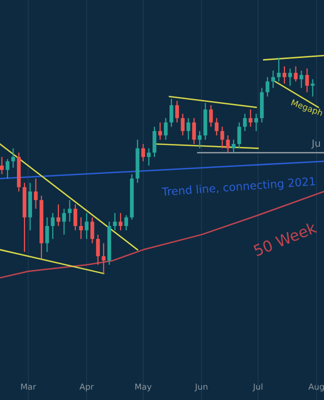 Image resolution: width=324 pixels, height=400 pixels. I want to click on annotation: Trend line, connecting 2021, so click(239, 187).